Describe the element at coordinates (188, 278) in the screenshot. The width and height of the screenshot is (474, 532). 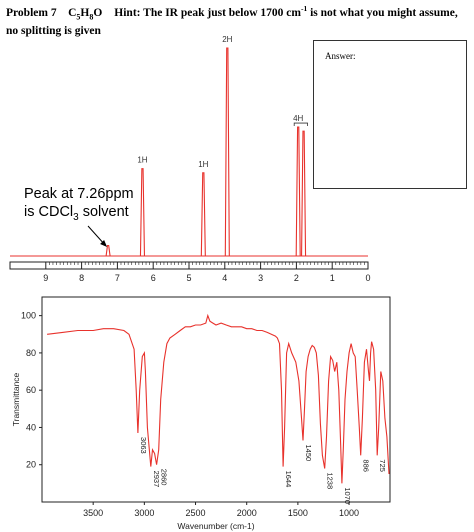
I see `nmr-tick-label: 5` at that location.